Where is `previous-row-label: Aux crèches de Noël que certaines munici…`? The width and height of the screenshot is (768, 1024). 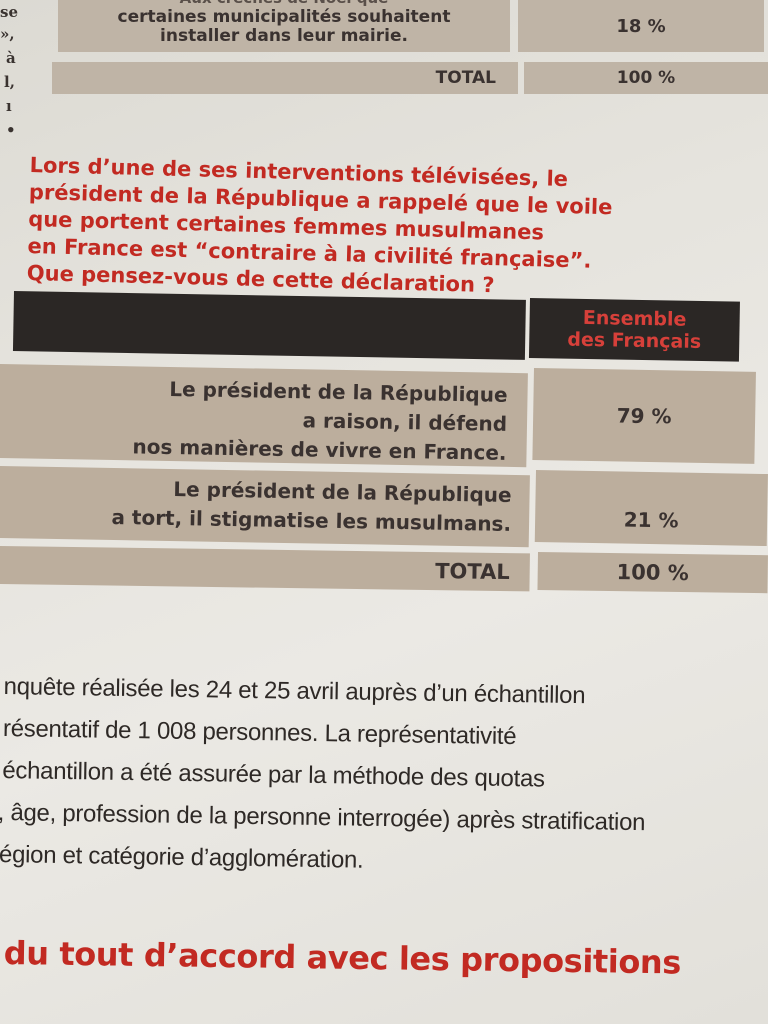
previous-row-label: Aux crèches de Noël que certaines munici… is located at coordinates (284, 26).